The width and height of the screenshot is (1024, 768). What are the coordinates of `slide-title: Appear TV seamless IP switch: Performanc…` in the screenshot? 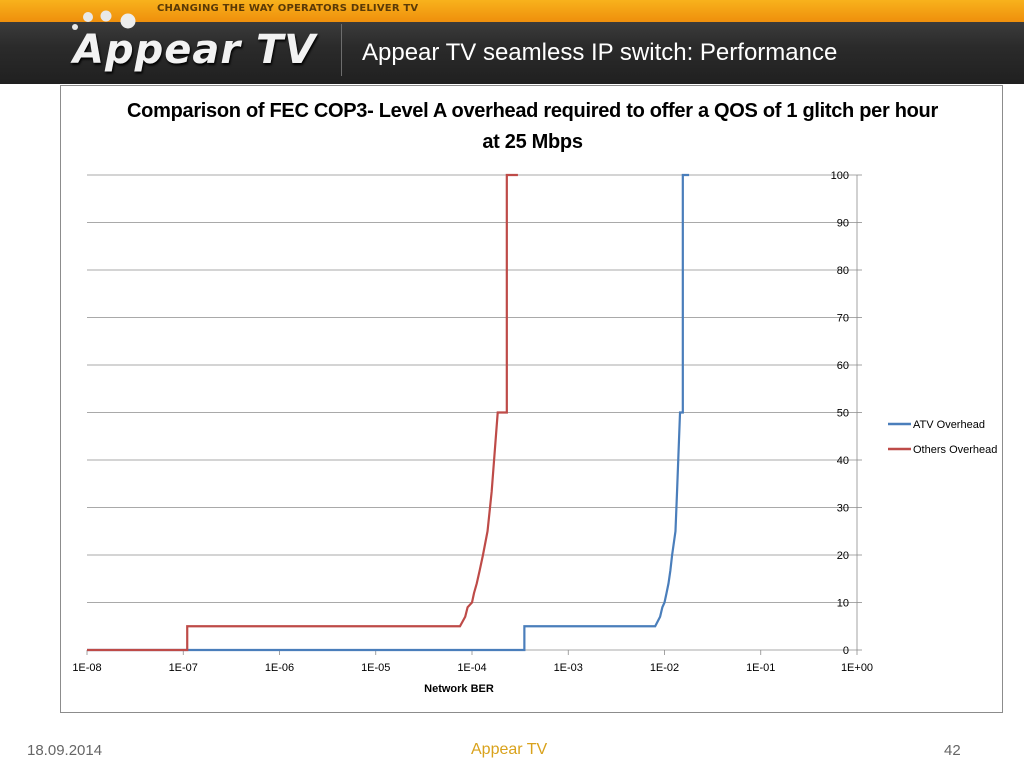 It's located at (600, 52).